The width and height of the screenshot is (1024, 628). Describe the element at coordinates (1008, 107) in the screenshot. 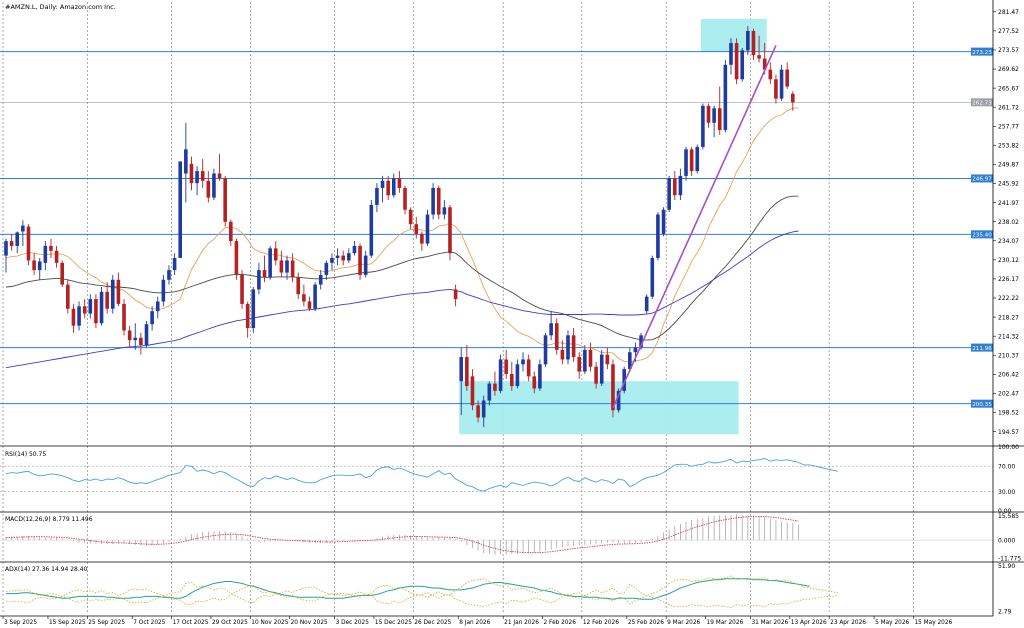

I see `y-tick-label: 261.72` at that location.